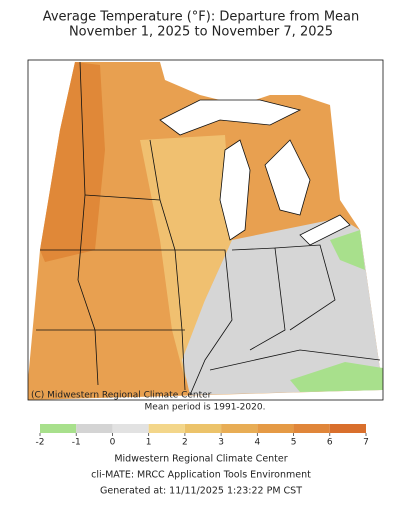  Describe the element at coordinates (185, 443) in the screenshot. I see `legend-tick-label: 2` at that location.